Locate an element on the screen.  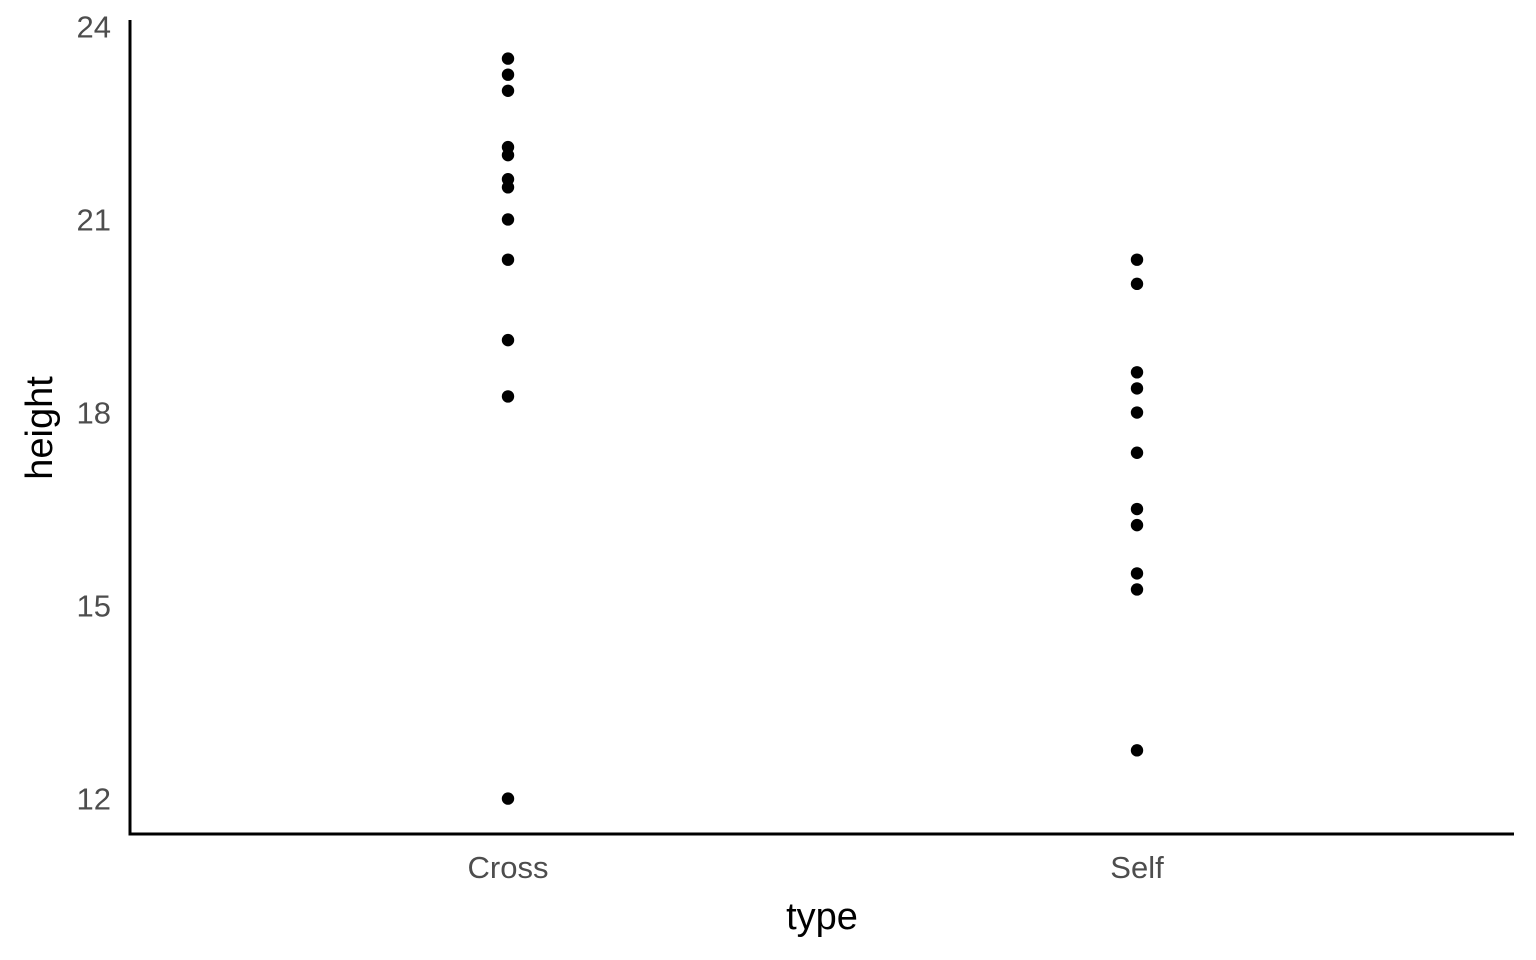
x-tick-label: Self is located at coordinates (1137, 867).